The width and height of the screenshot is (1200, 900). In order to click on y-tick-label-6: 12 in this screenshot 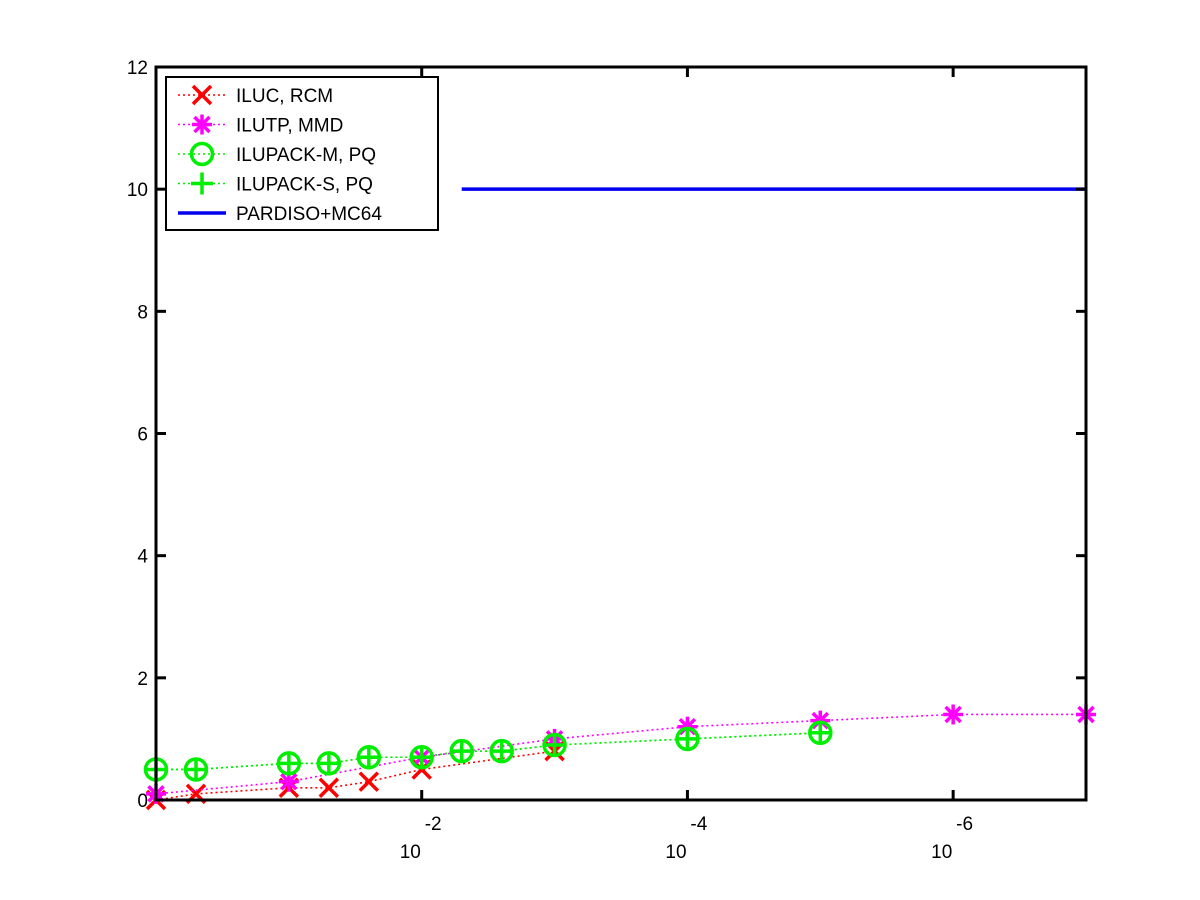, I will do `click(137, 68)`.